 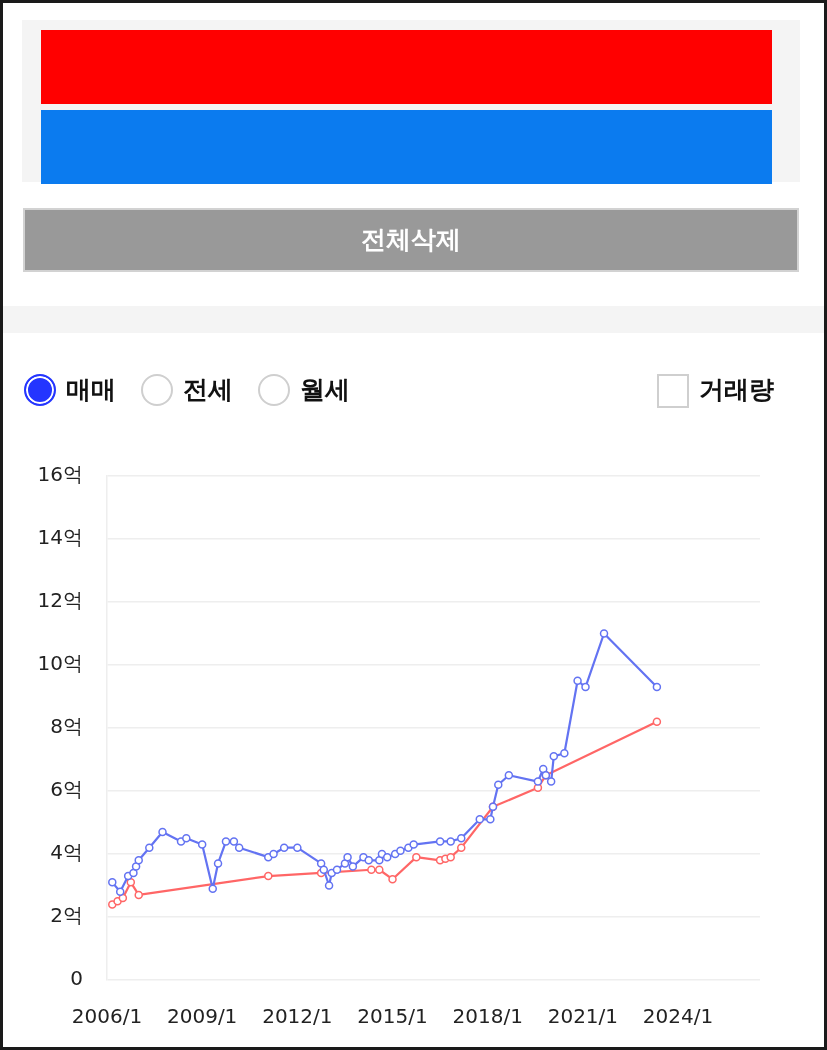 I want to click on x-tick-label: 2021/1, so click(x=583, y=1016).